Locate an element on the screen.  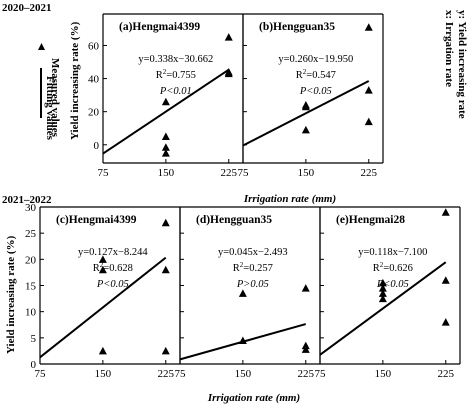
panel-title: (b)Hengguan35 is located at coordinates (297, 27).